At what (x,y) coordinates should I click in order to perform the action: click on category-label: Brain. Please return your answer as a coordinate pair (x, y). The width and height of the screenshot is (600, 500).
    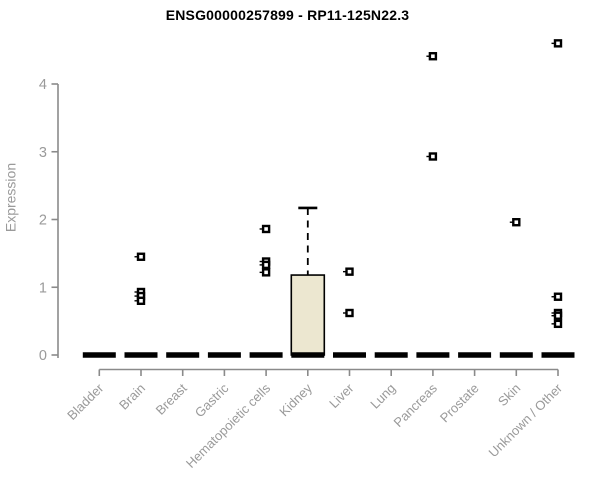
    Looking at the image, I should click on (132, 397).